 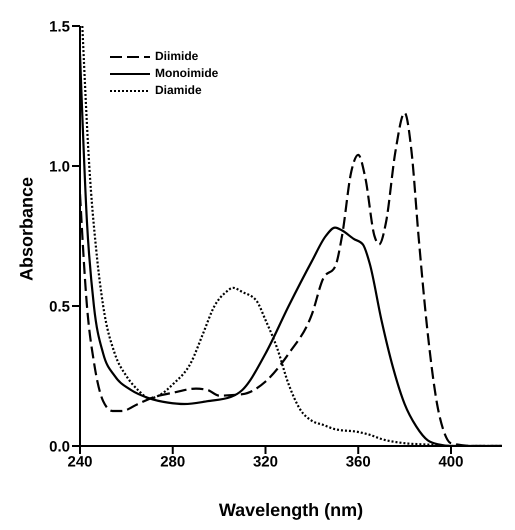 What do you see at coordinates (173, 462) in the screenshot?
I see `x-tick-label: 280` at bounding box center [173, 462].